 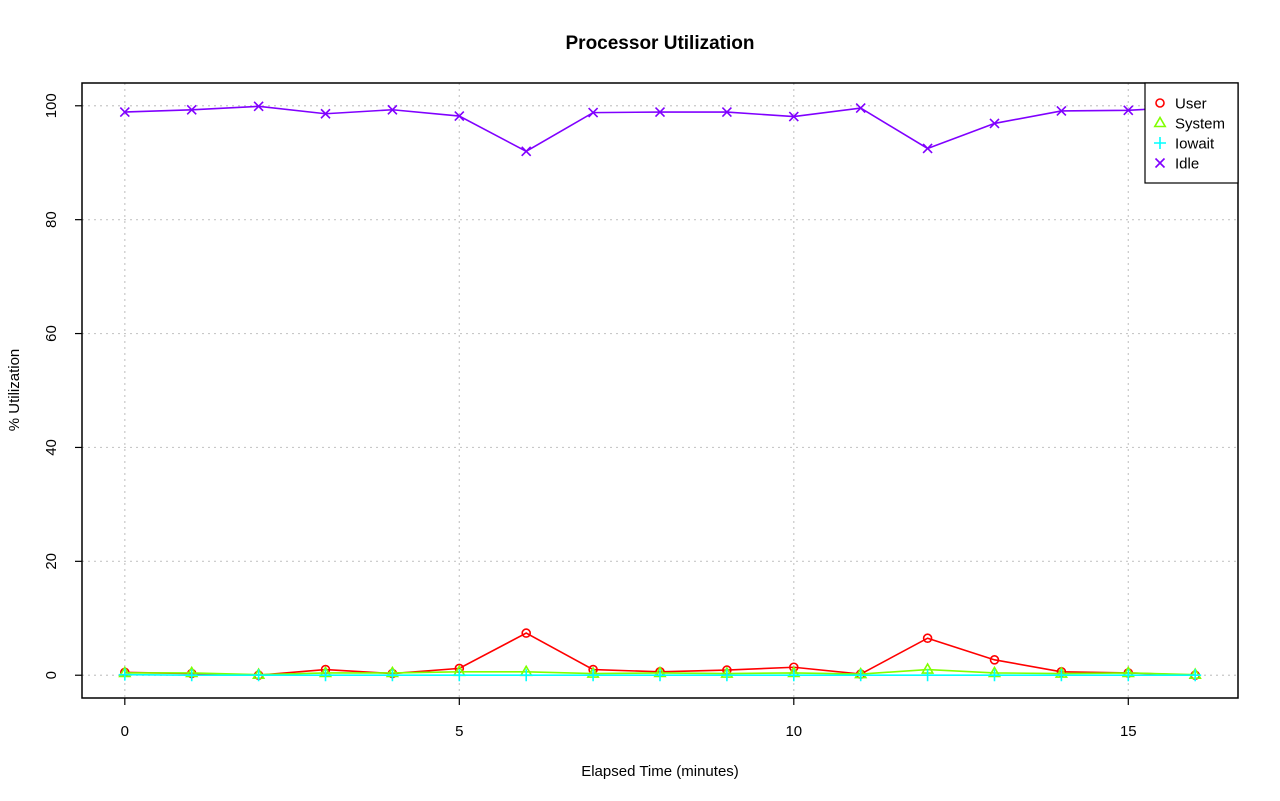 What do you see at coordinates (1195, 144) in the screenshot?
I see `legend-label-iowait: Iowait` at bounding box center [1195, 144].